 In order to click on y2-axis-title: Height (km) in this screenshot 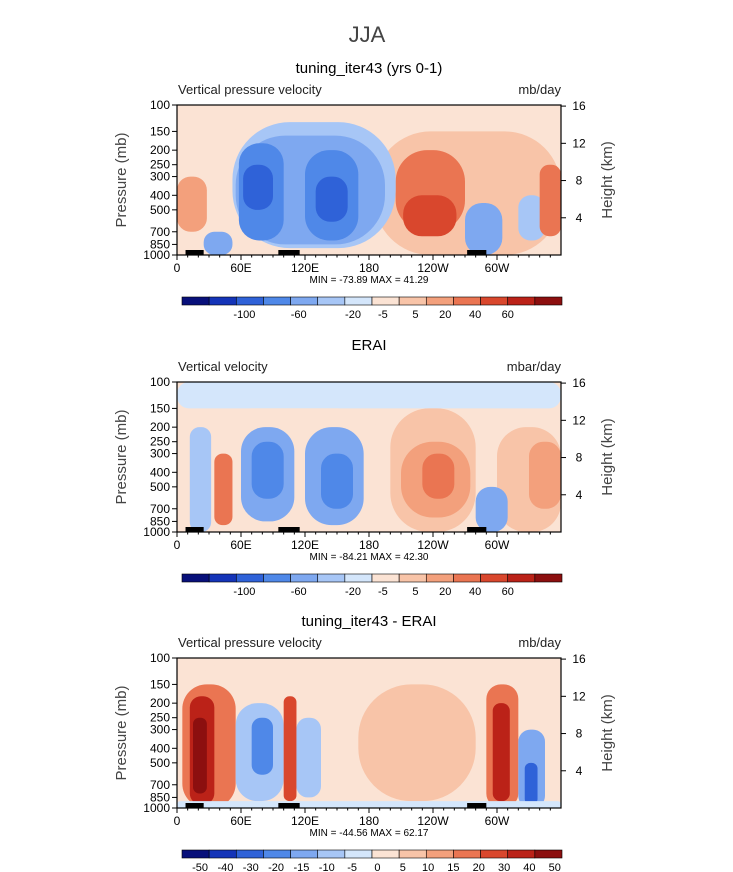, I will do `click(607, 180)`.